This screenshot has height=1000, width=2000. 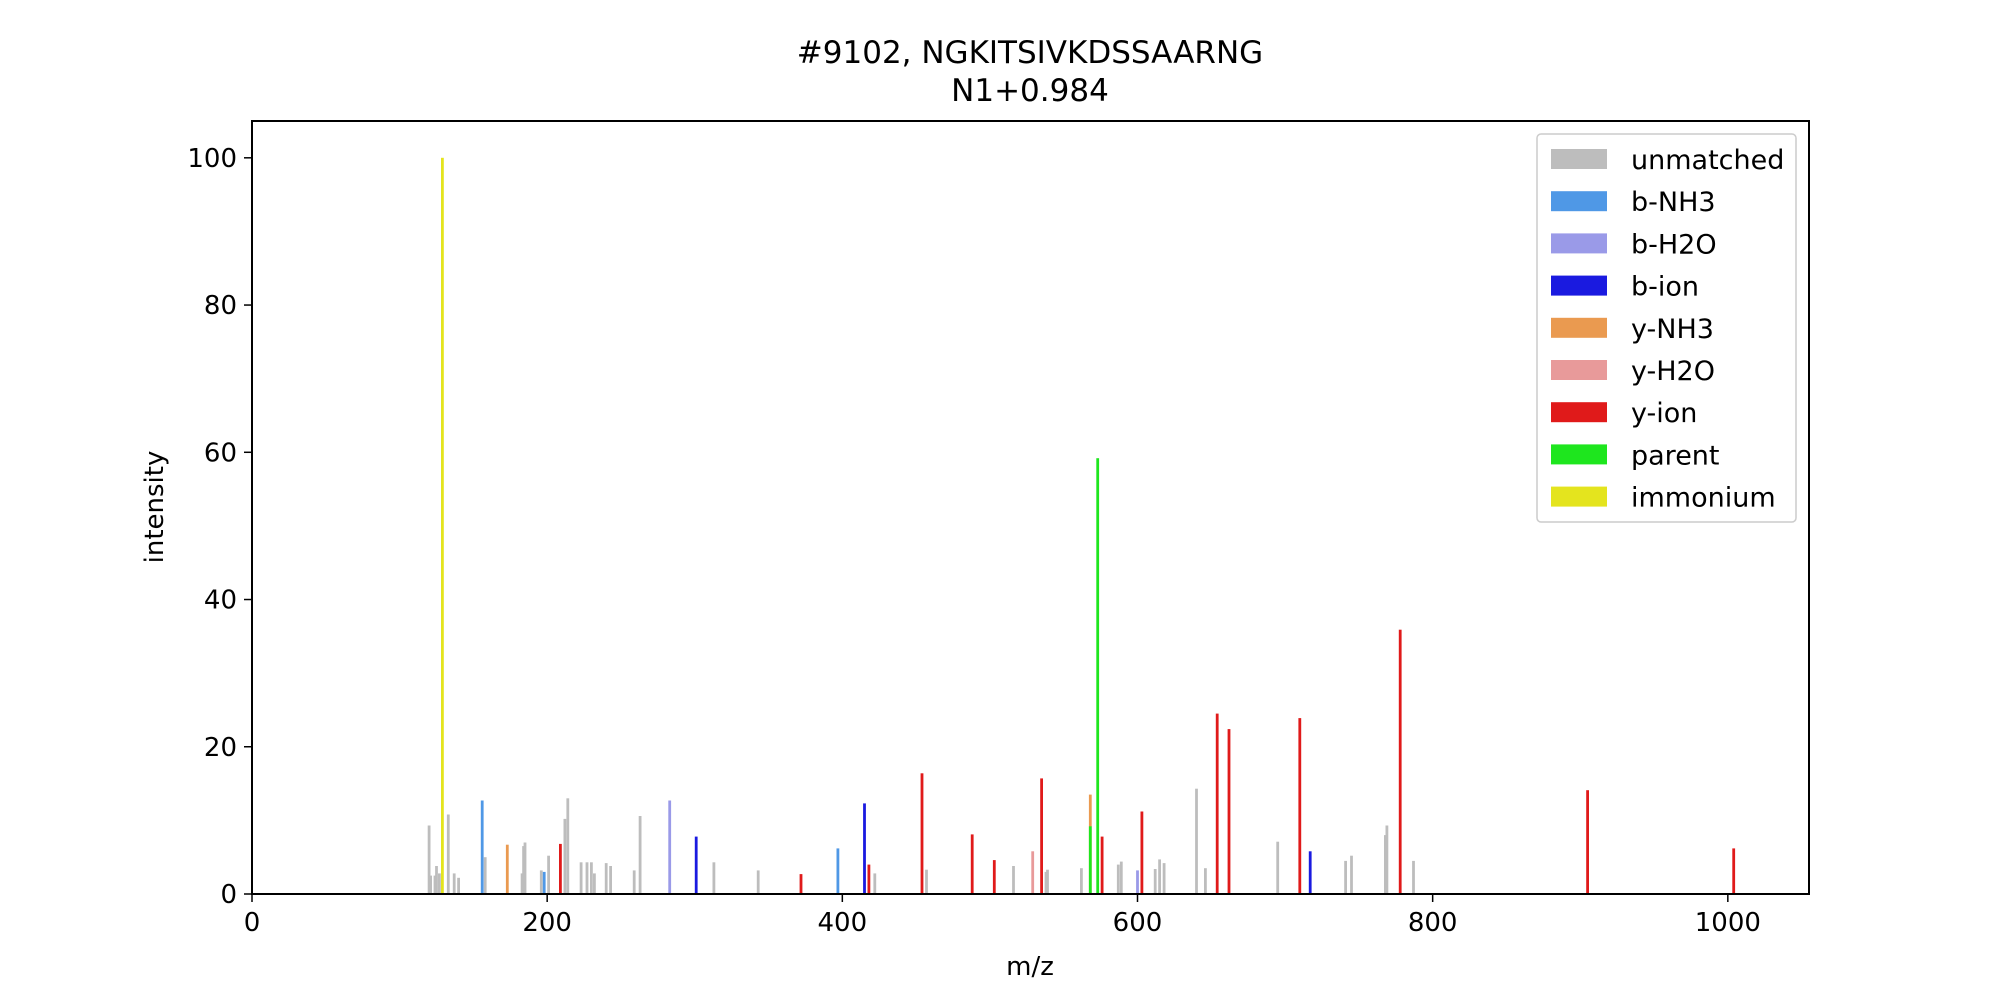 What do you see at coordinates (547, 923) in the screenshot?
I see `x-tick-label-1: 200` at bounding box center [547, 923].